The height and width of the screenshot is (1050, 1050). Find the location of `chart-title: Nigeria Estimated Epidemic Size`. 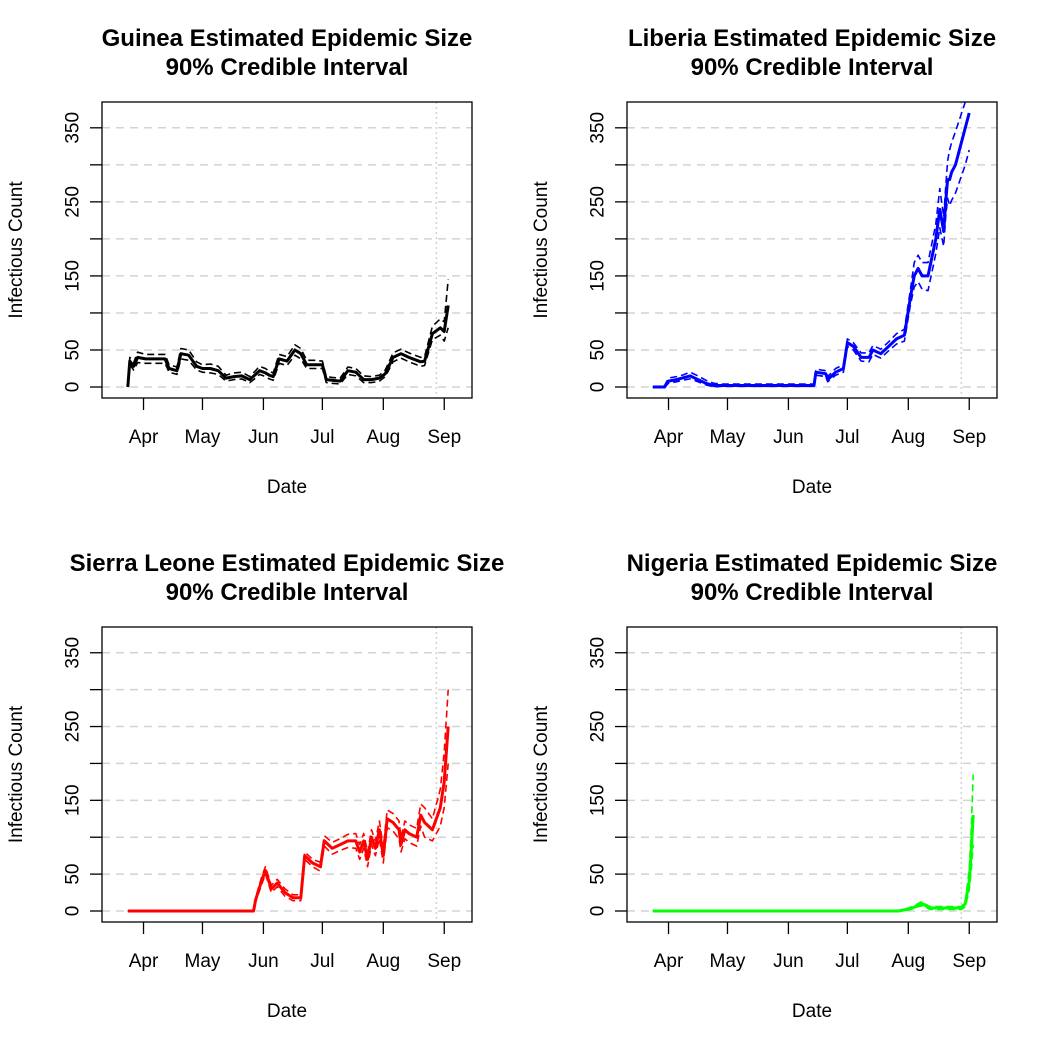

chart-title: Nigeria Estimated Epidemic Size is located at coordinates (812, 563).